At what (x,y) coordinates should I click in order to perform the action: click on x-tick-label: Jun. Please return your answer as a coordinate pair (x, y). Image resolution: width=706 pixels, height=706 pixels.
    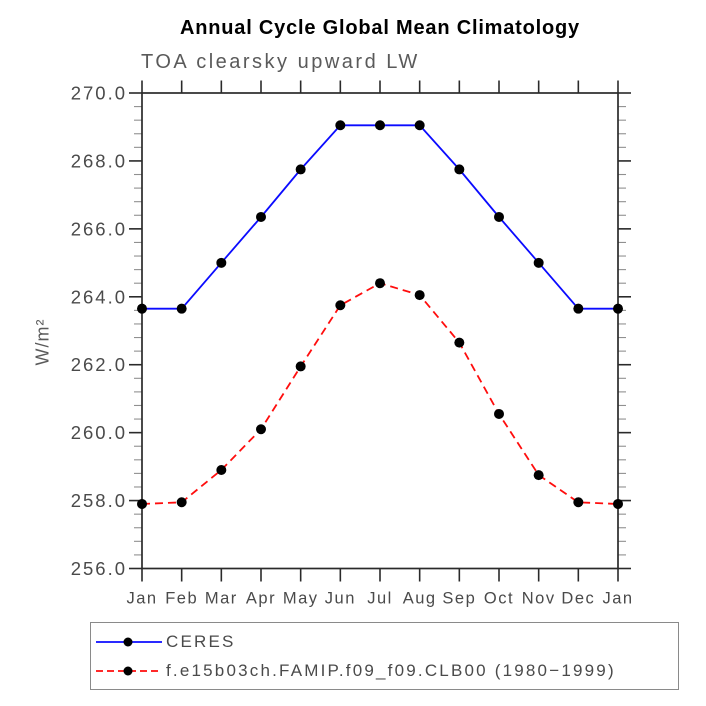
    Looking at the image, I should click on (340, 599).